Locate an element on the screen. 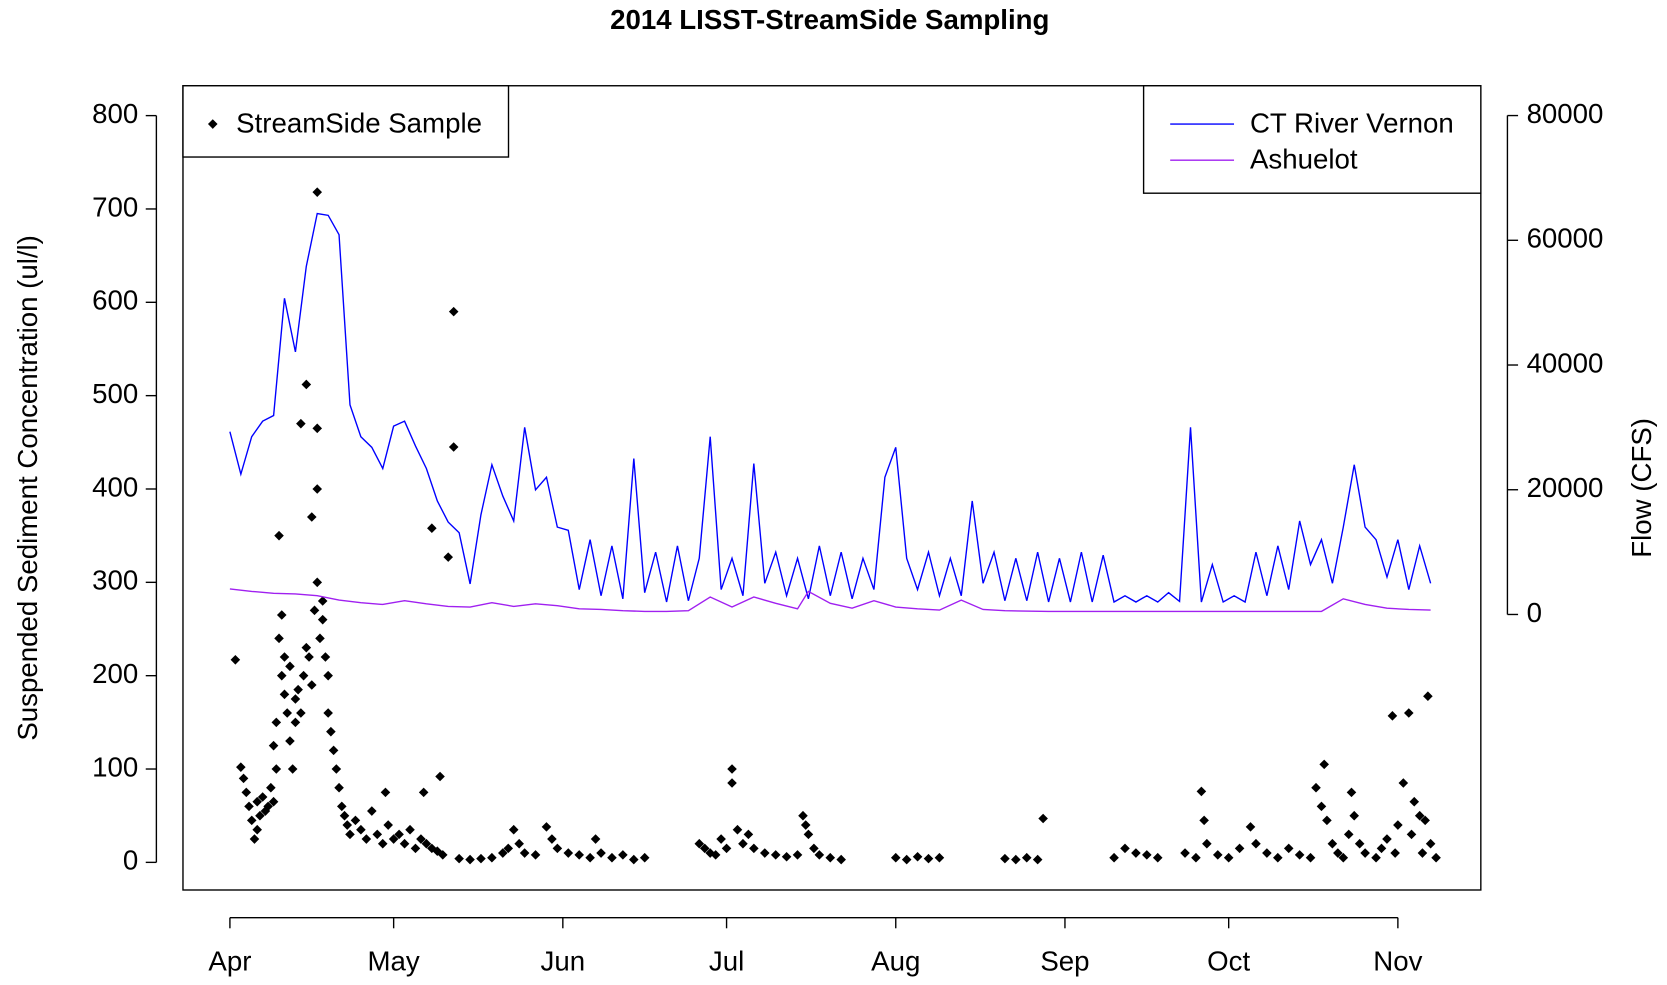 Image resolution: width=1667 pixels, height=985 pixels. y2-tick-label: 80000 is located at coordinates (1565, 113).